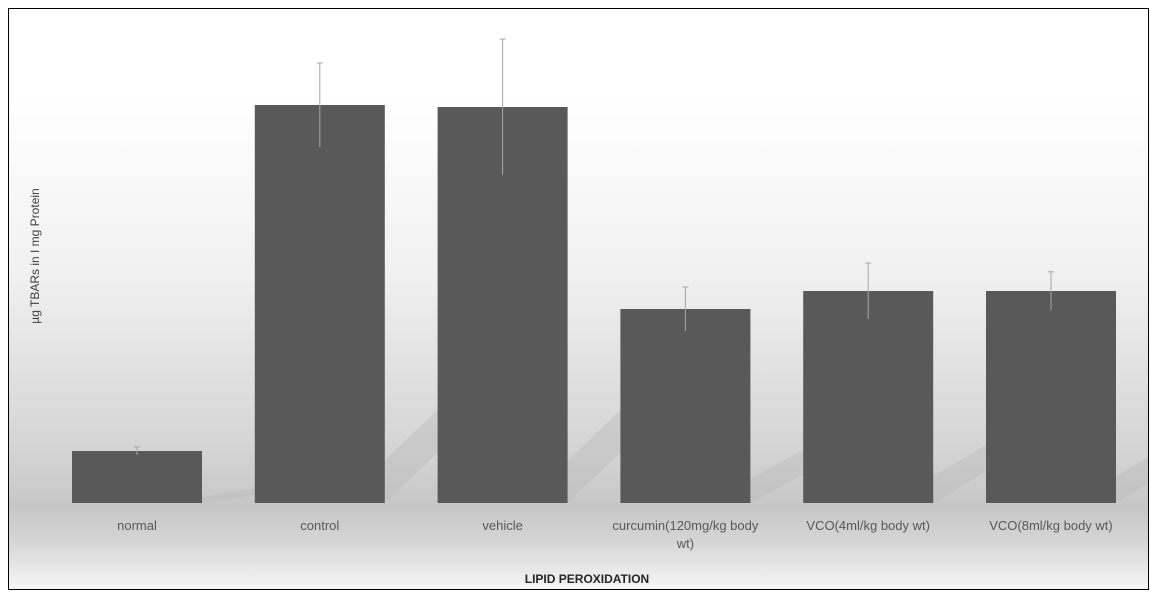 Image resolution: width=1151 pixels, height=592 pixels. I want to click on category-label-3: curcumin(120mg/kg body wt), so click(685, 534).